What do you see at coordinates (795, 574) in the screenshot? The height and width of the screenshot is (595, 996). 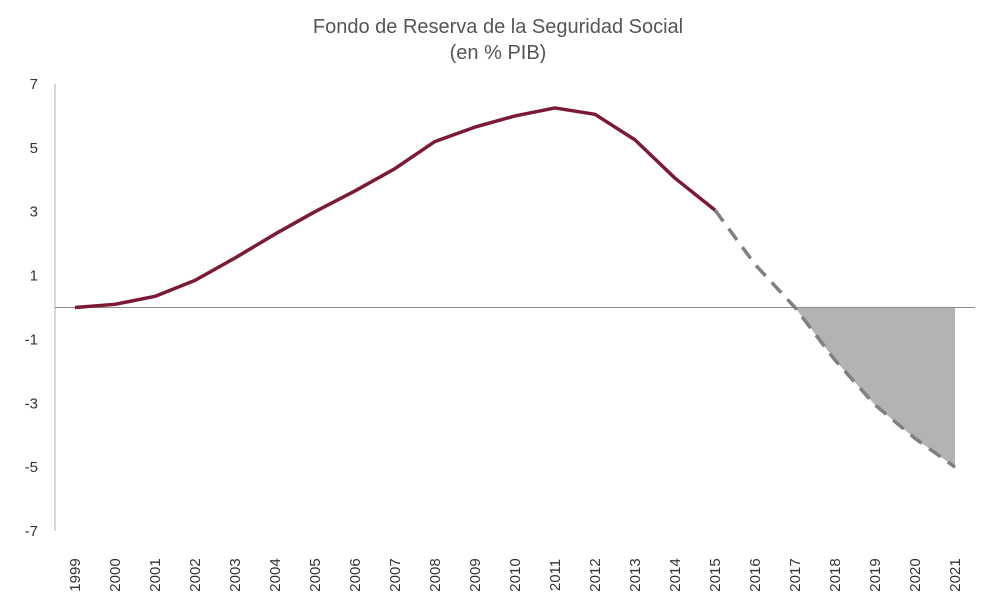 I see `x-tick-label: 2017` at bounding box center [795, 574].